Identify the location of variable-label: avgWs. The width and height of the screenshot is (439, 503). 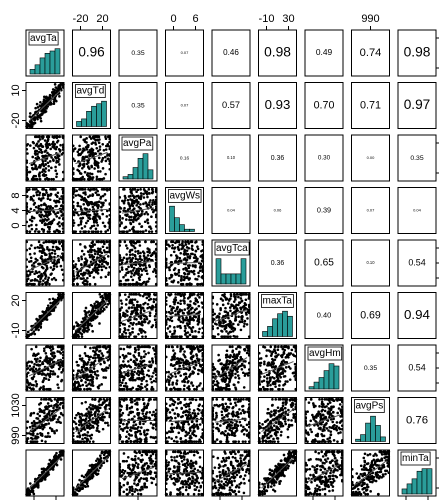
(185, 196).